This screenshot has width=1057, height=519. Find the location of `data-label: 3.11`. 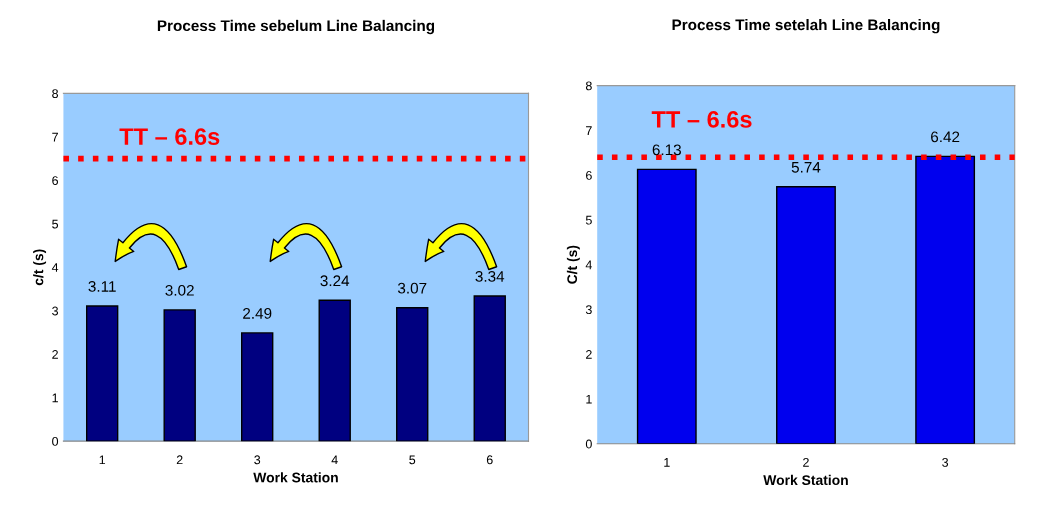

data-label: 3.11 is located at coordinates (102, 286).